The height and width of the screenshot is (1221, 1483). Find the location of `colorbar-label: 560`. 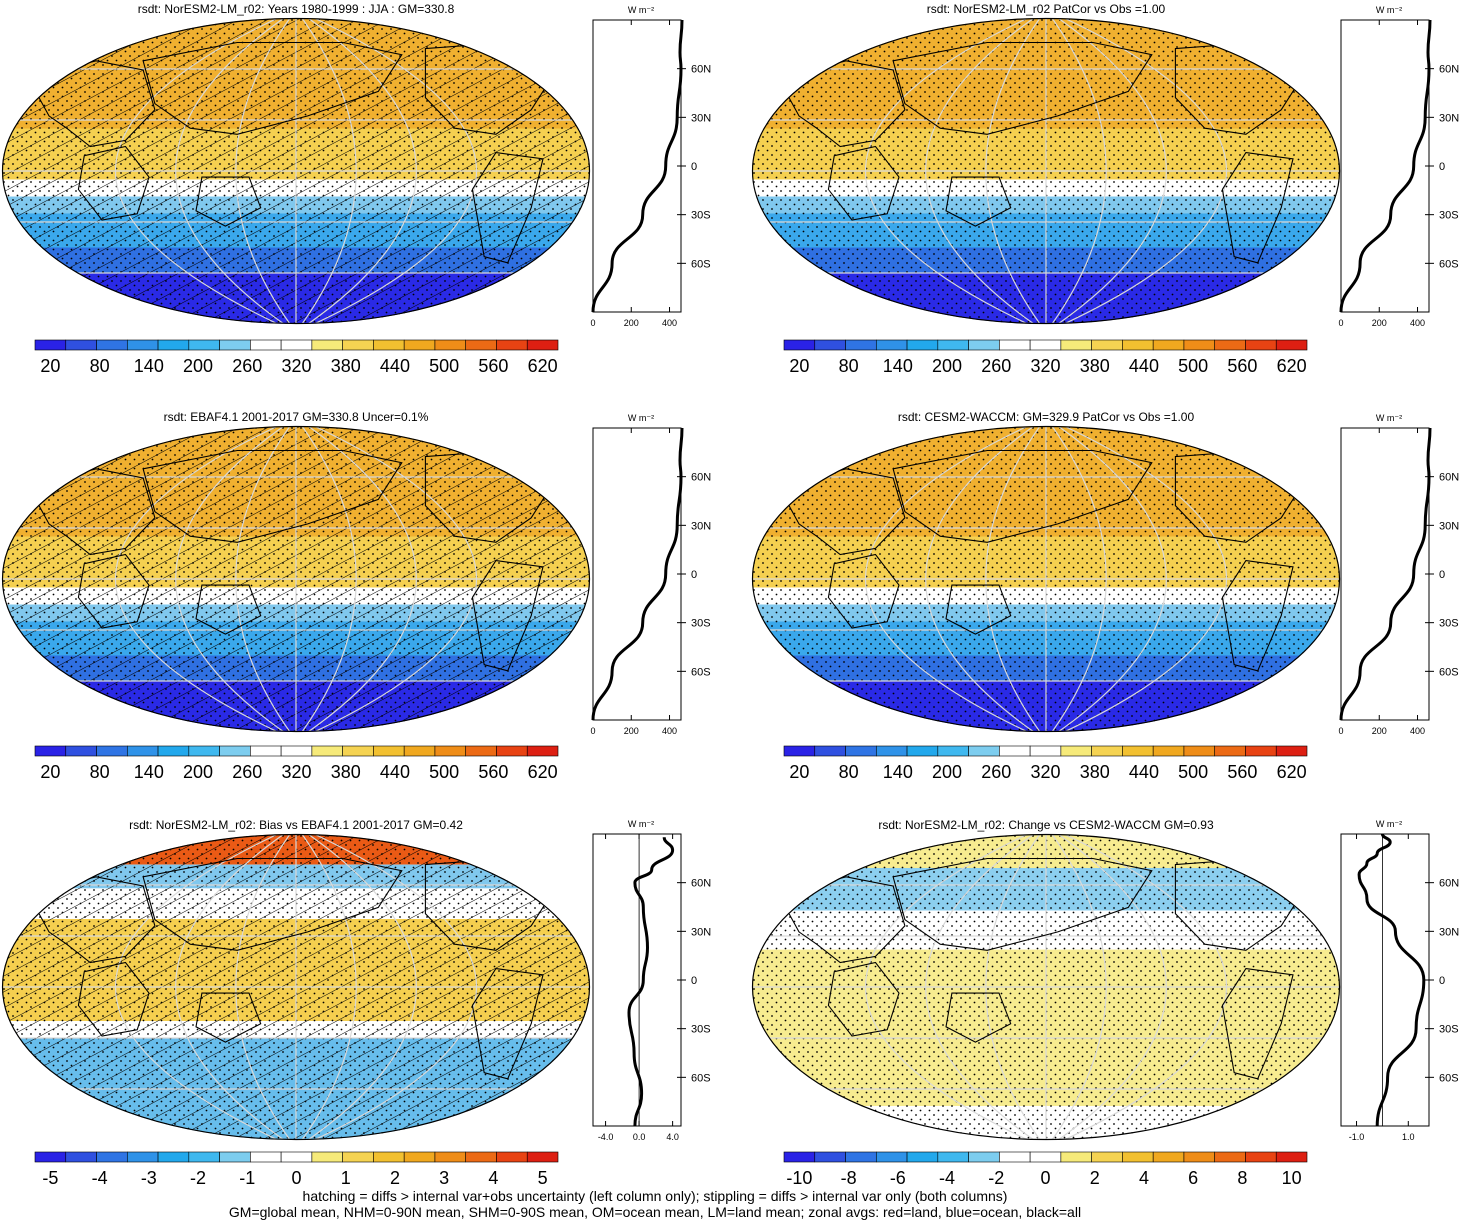

colorbar-label: 560 is located at coordinates (1242, 772).